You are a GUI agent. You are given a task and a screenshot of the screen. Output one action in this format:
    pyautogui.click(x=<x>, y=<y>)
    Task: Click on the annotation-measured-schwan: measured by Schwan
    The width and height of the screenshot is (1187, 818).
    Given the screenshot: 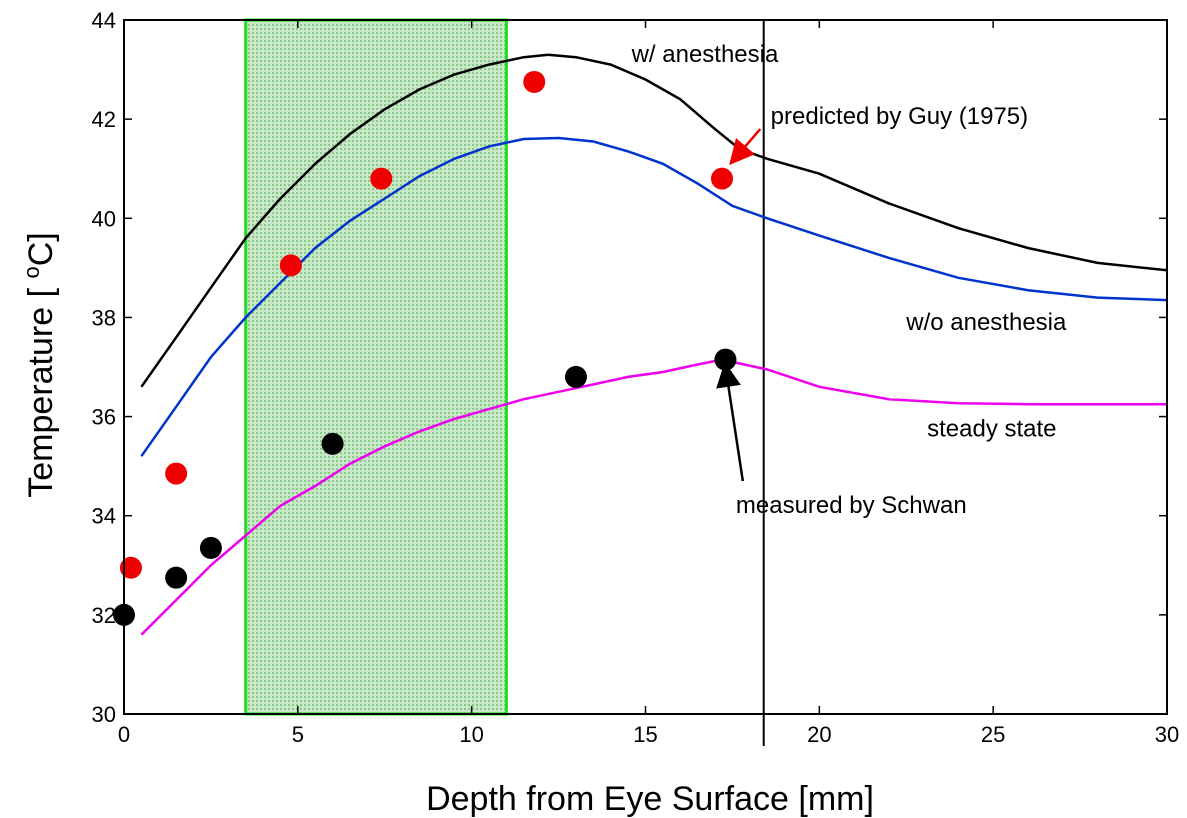 What is the action you would take?
    pyautogui.click(x=851, y=505)
    